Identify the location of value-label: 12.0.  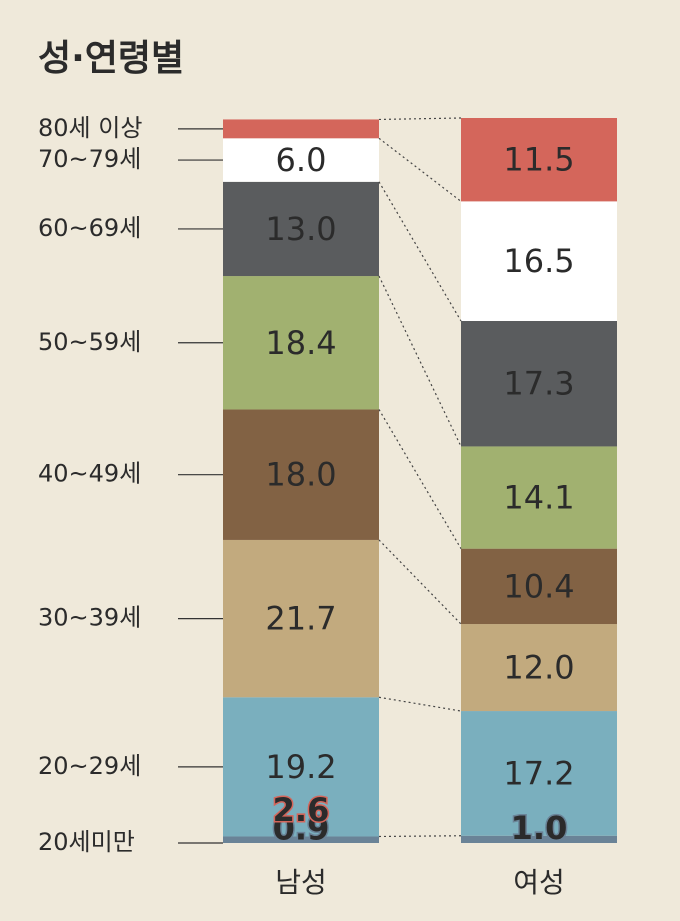
(538, 668).